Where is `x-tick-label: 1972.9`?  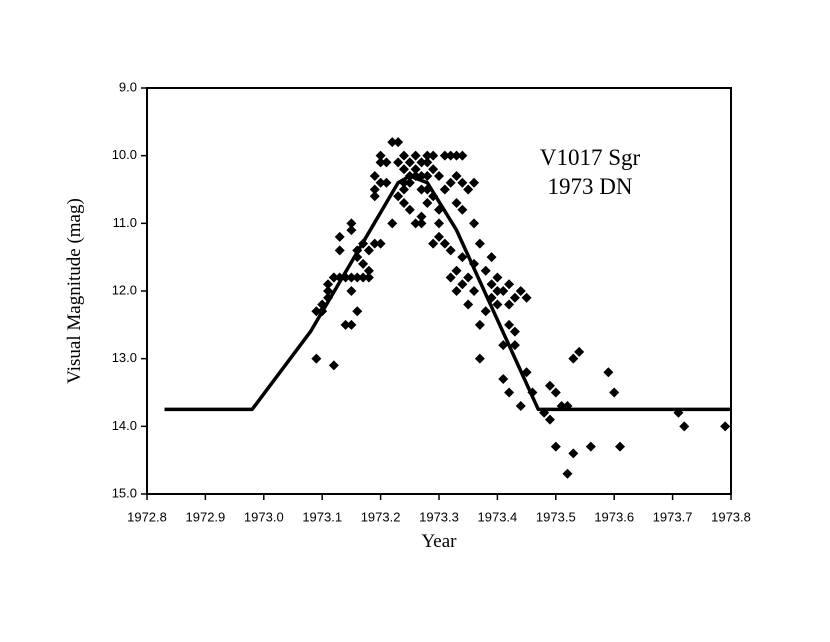 x-tick-label: 1972.9 is located at coordinates (206, 516).